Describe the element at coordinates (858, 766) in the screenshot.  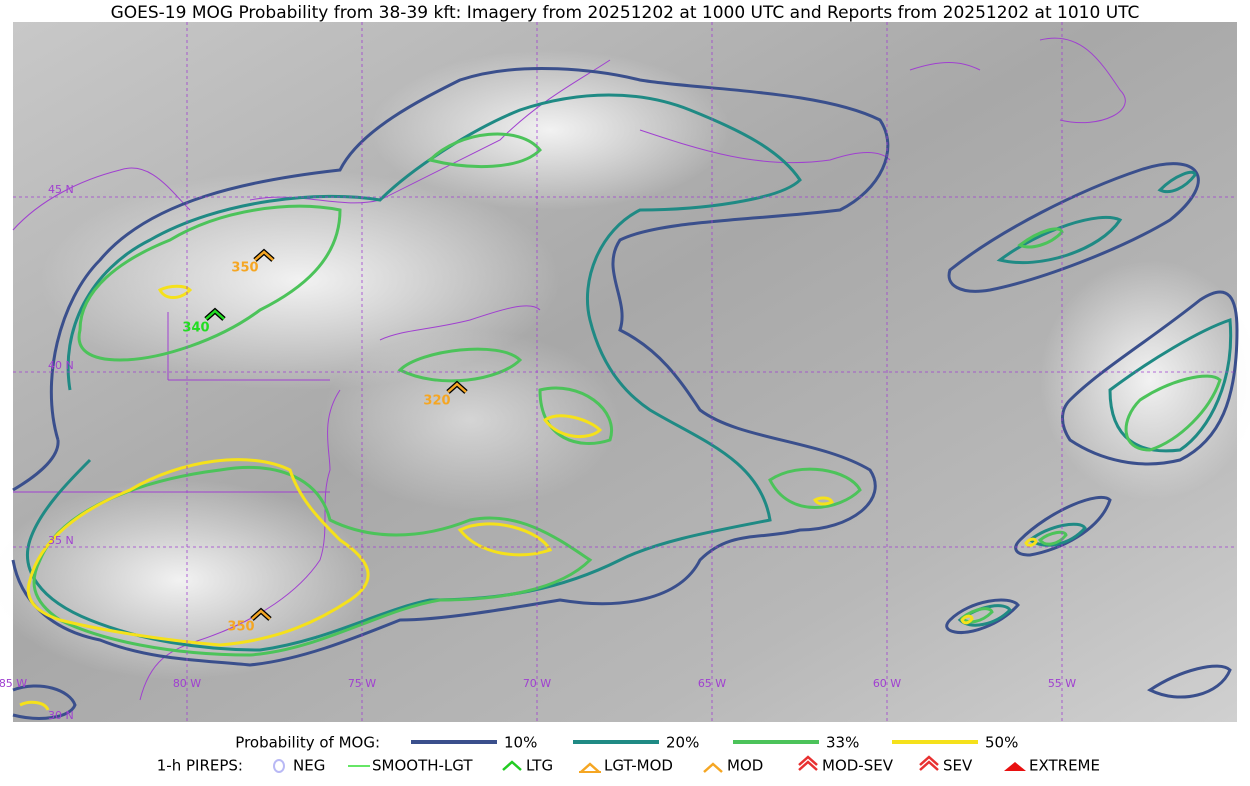
I see `legend-label: MOD-SEV` at that location.